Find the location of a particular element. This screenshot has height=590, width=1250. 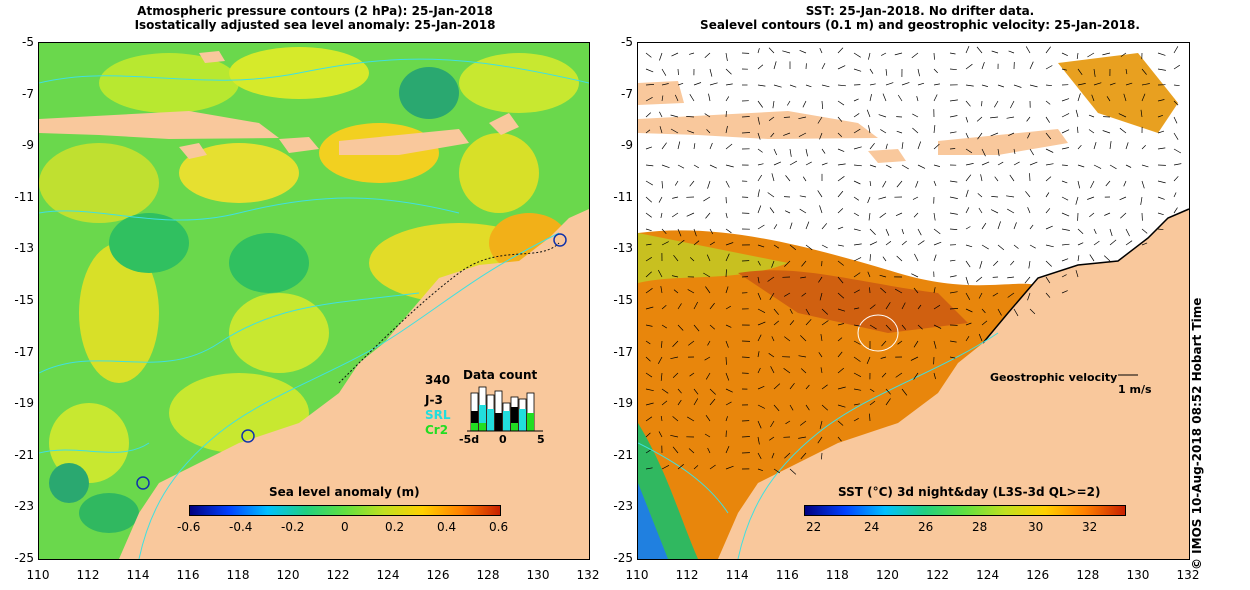

data-count-series-cr2: Cr2 is located at coordinates (437, 430).